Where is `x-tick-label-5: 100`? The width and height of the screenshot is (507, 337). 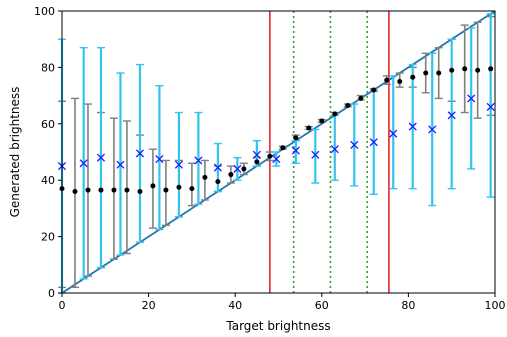
x-tick-label-5: 100 is located at coordinates (495, 305).